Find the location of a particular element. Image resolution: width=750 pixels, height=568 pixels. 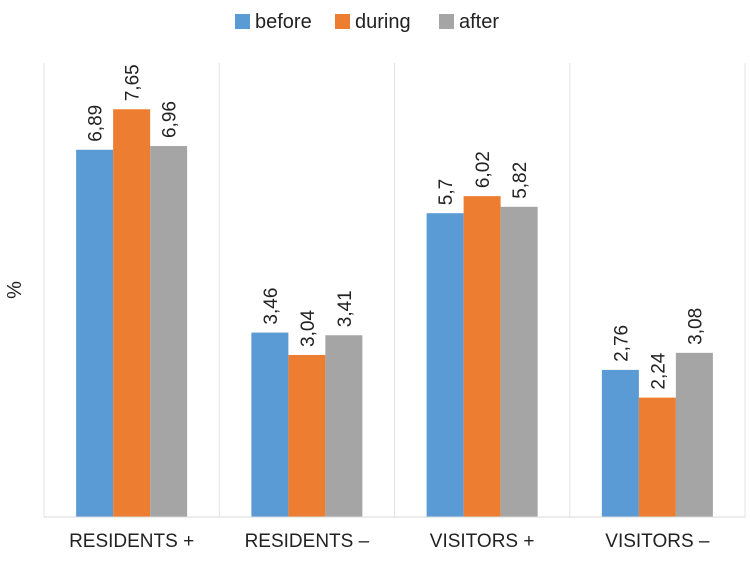

legend-label-after: after is located at coordinates (479, 22).